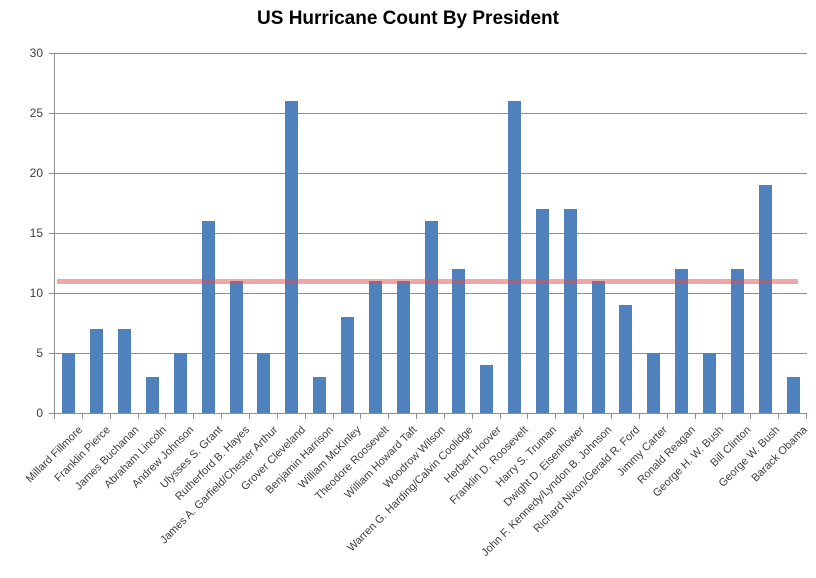 Image resolution: width=816 pixels, height=578 pixels. What do you see at coordinates (36, 173) in the screenshot?
I see `y-axis-tick-label: 20` at bounding box center [36, 173].